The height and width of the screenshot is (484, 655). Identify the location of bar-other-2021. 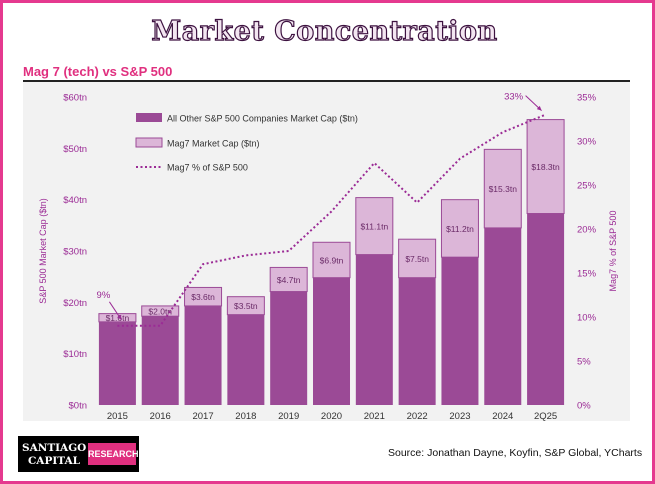
(374, 329).